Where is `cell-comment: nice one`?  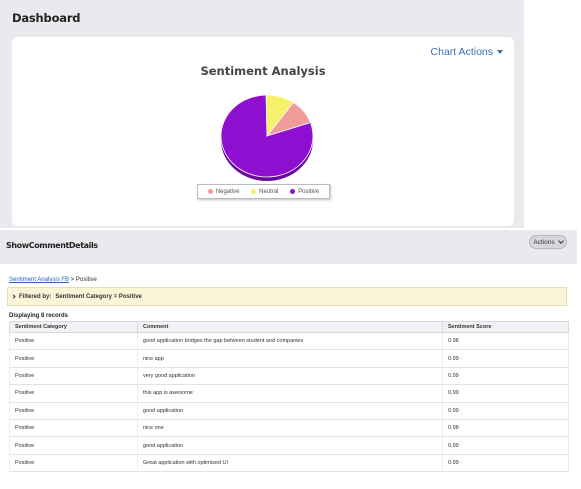 cell-comment: nice one is located at coordinates (290, 428).